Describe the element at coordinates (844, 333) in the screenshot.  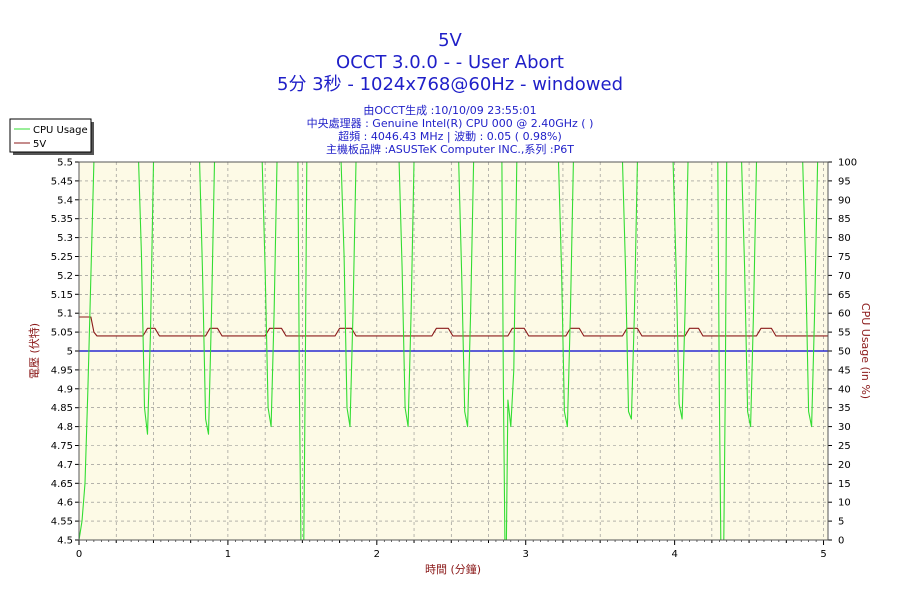
I see `y-right-tick-label: 55` at that location.